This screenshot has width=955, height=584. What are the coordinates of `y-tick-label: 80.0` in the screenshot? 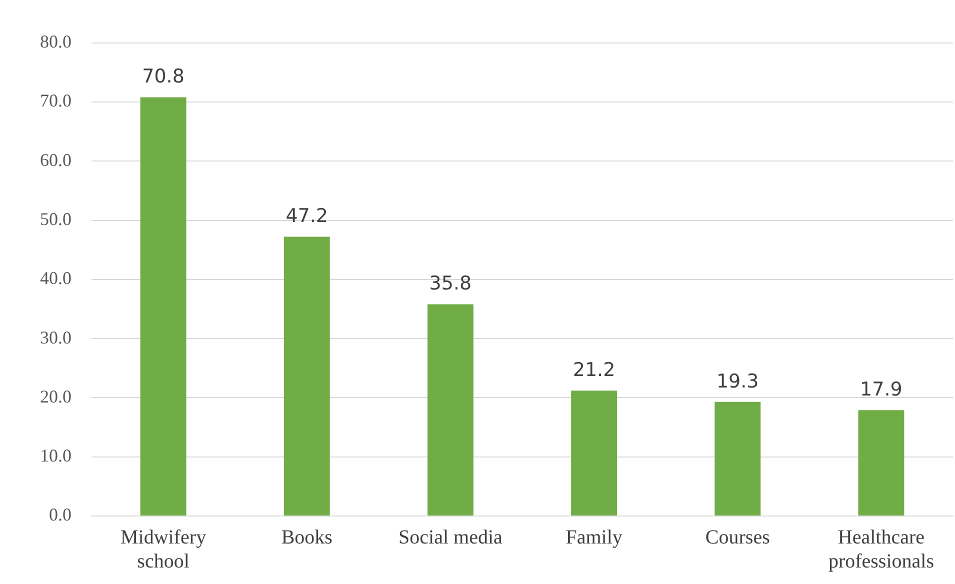 It's located at (56, 42).